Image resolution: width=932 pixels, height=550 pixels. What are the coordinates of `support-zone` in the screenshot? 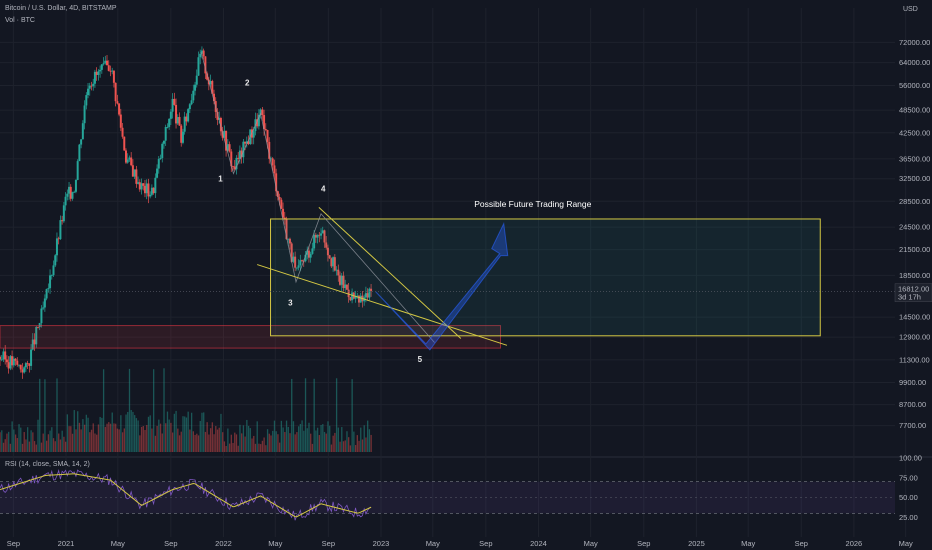 It's located at (251, 337).